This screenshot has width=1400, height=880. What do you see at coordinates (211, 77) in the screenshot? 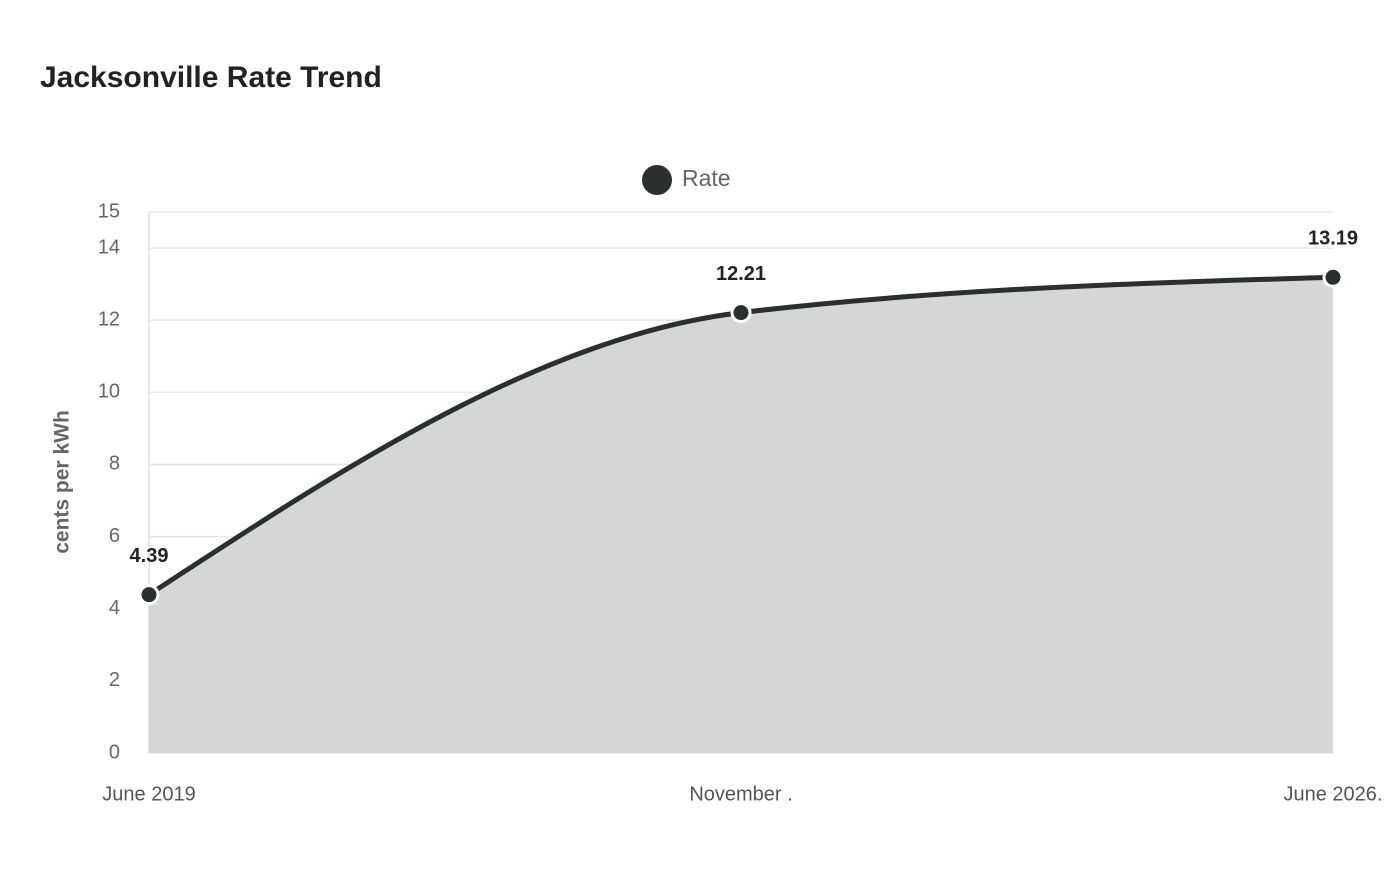
I see `chart-title: Jacksonville Rate Trend` at bounding box center [211, 77].